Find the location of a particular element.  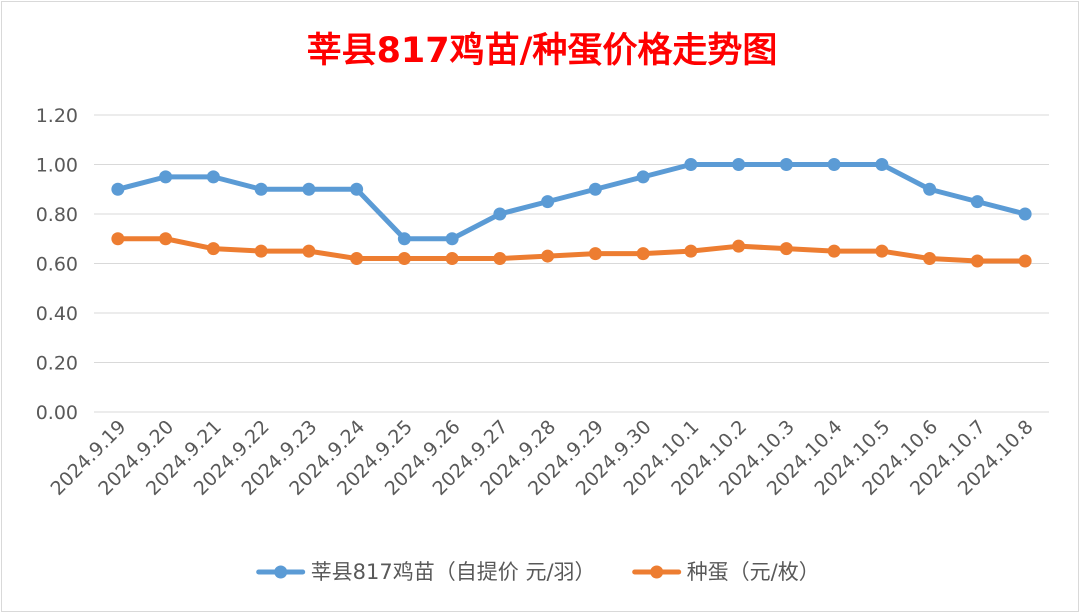

legend-entry-2: 种蛋（元/枚） is located at coordinates (726, 572).